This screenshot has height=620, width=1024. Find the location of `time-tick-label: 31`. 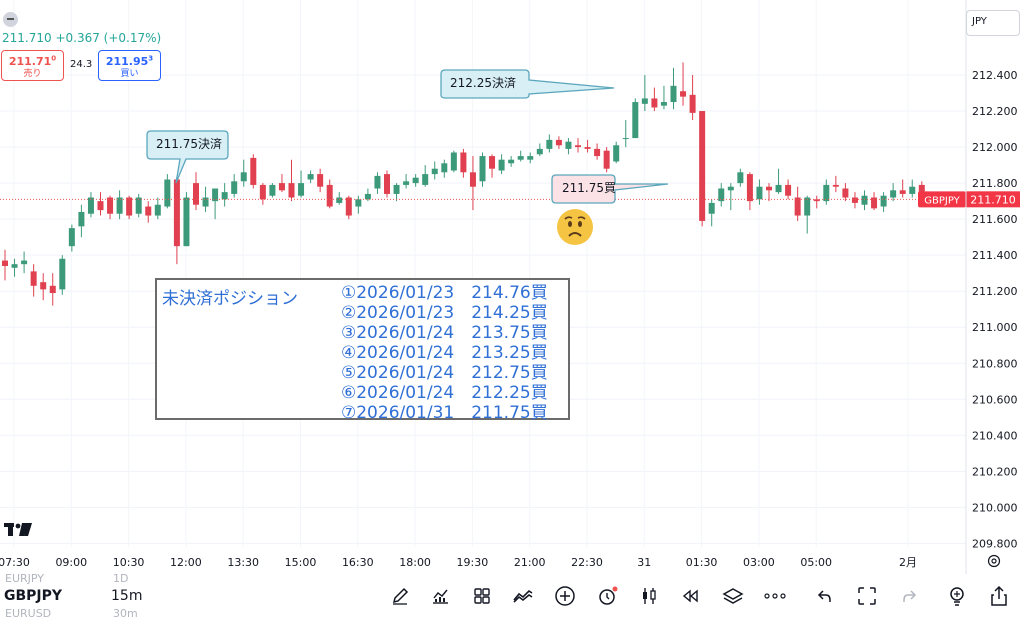

time-tick-label: 31 is located at coordinates (644, 562).